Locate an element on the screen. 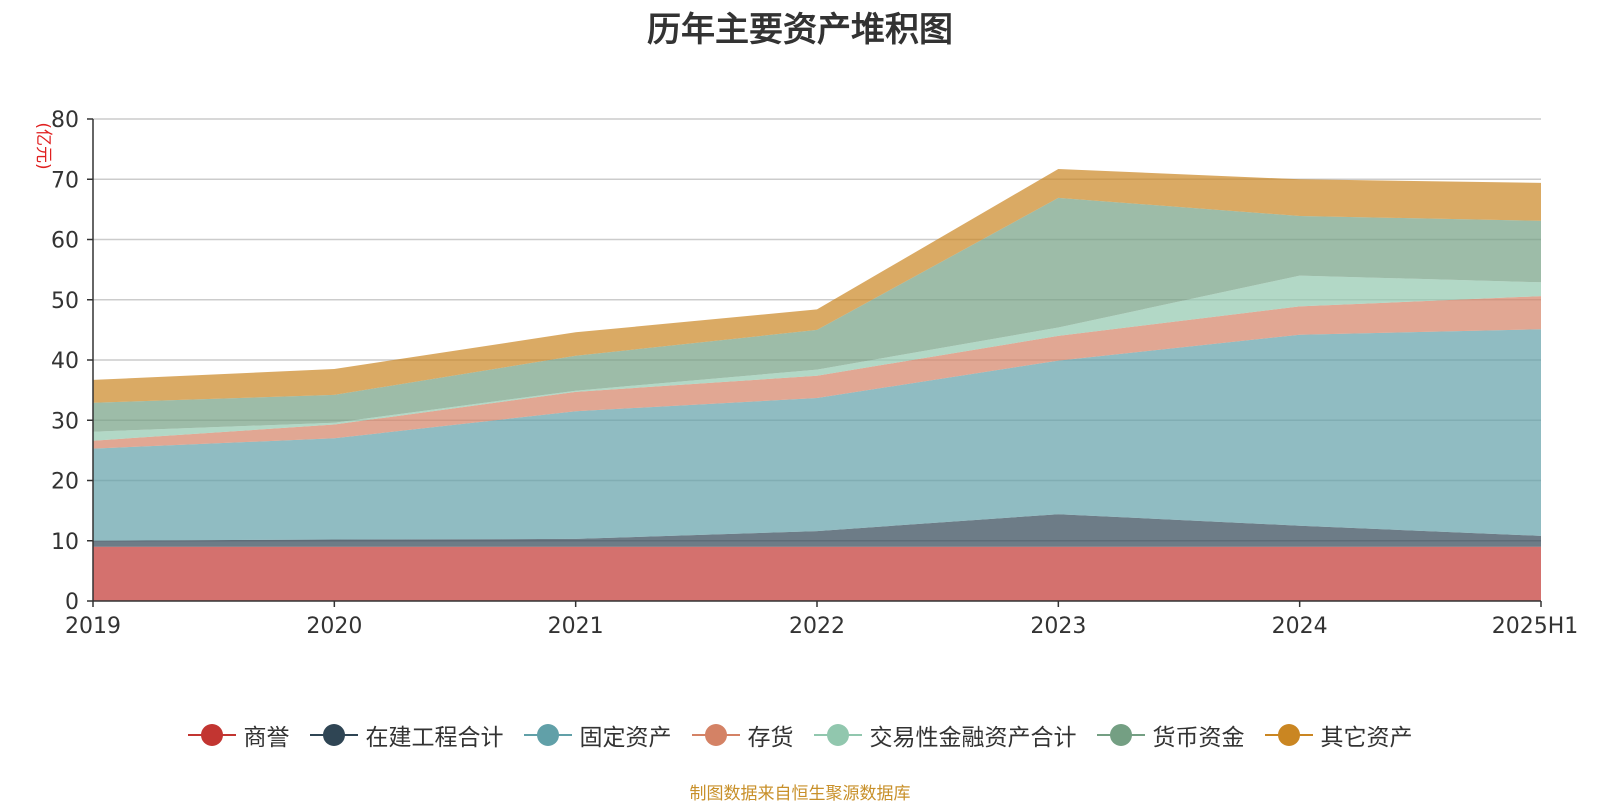 The image size is (1600, 804). y-axis-unit-label: (亿元) is located at coordinates (43, 145).